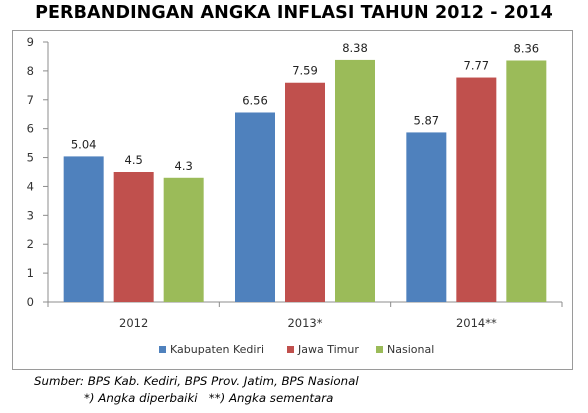  I want to click on data-label: 6.56, so click(255, 100).